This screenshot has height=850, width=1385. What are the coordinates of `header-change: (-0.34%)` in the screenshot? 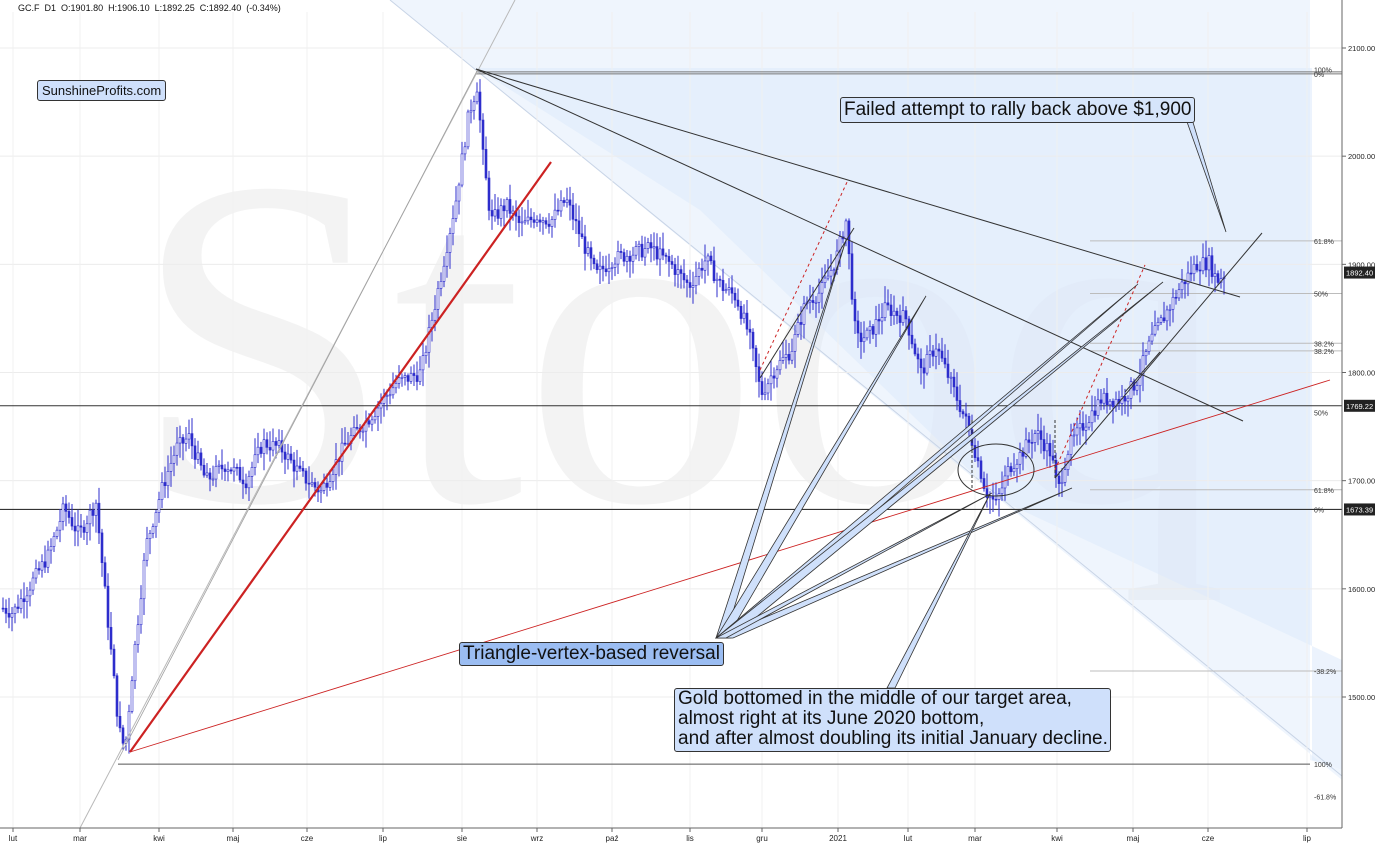 It's located at (263, 8).